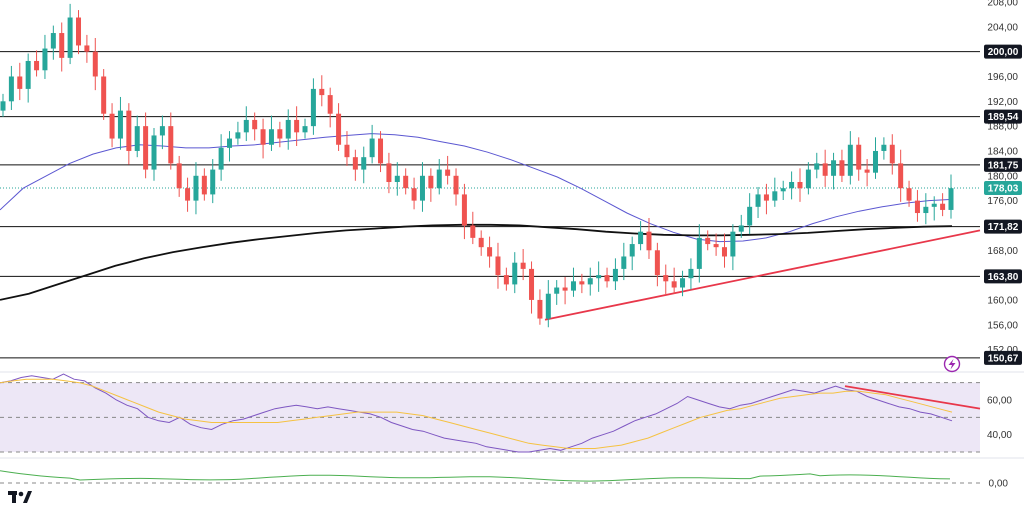  I want to click on rsi-tick-label: 60,00, so click(999, 401).